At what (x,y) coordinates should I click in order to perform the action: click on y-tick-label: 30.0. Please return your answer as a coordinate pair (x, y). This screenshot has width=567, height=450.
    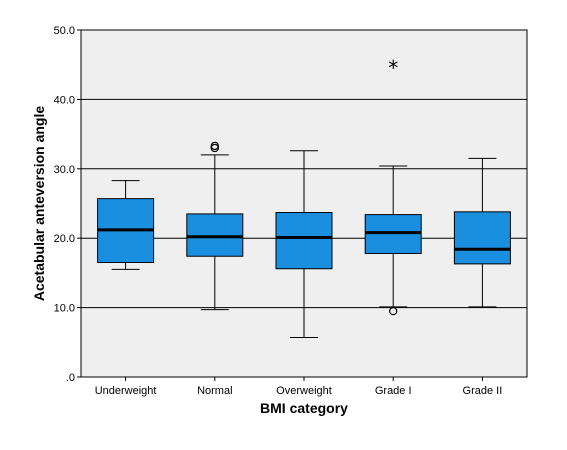
    Looking at the image, I should click on (64, 170).